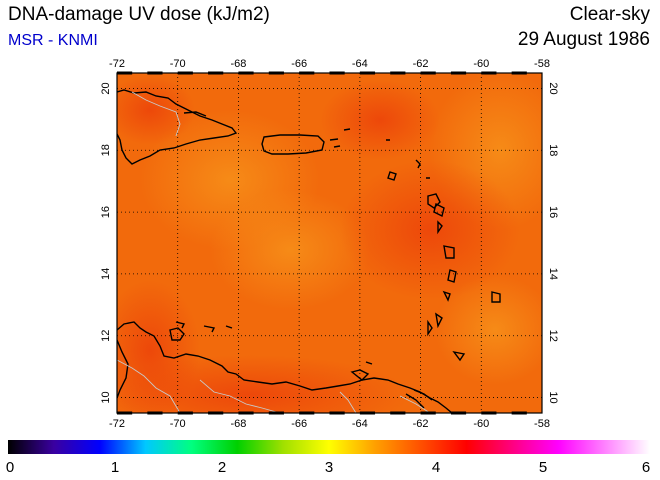 This screenshot has width=660, height=480. I want to click on lon-tick-top: -72, so click(117, 64).